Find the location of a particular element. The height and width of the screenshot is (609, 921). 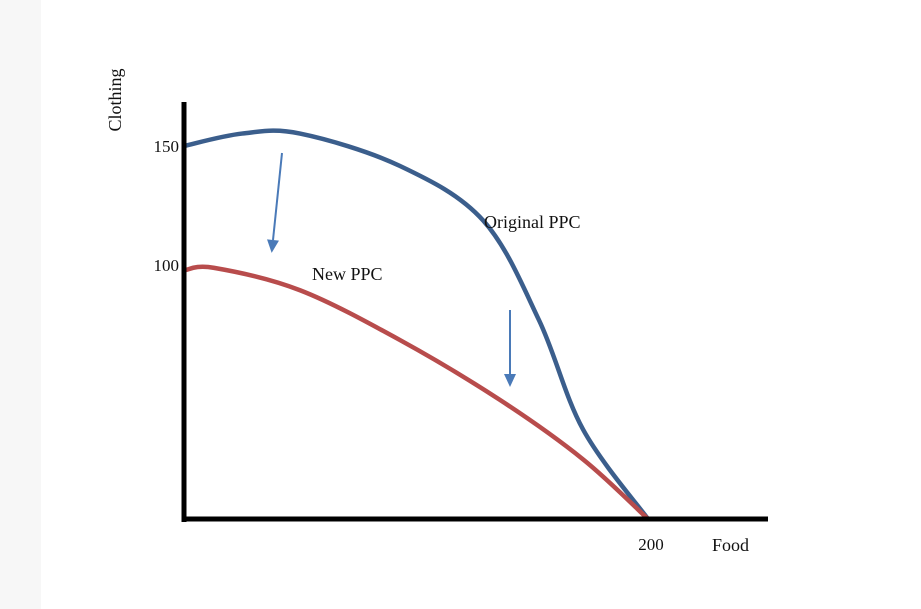

y-tick-100: 100 is located at coordinates (167, 265).